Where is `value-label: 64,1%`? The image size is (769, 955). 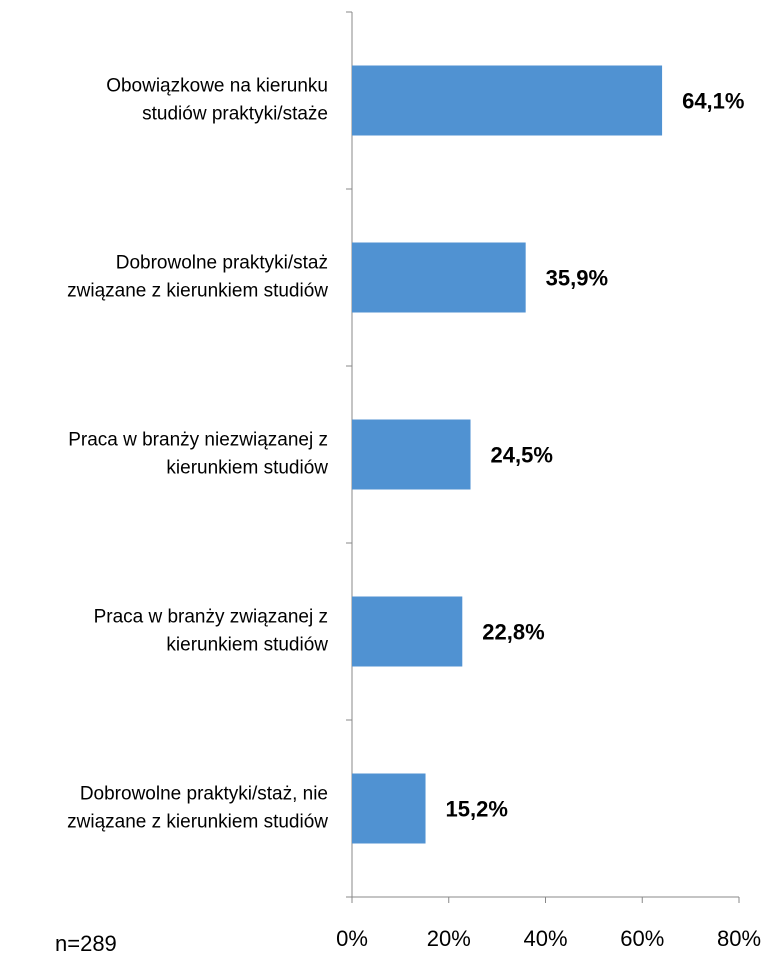
value-label: 64,1% is located at coordinates (713, 100).